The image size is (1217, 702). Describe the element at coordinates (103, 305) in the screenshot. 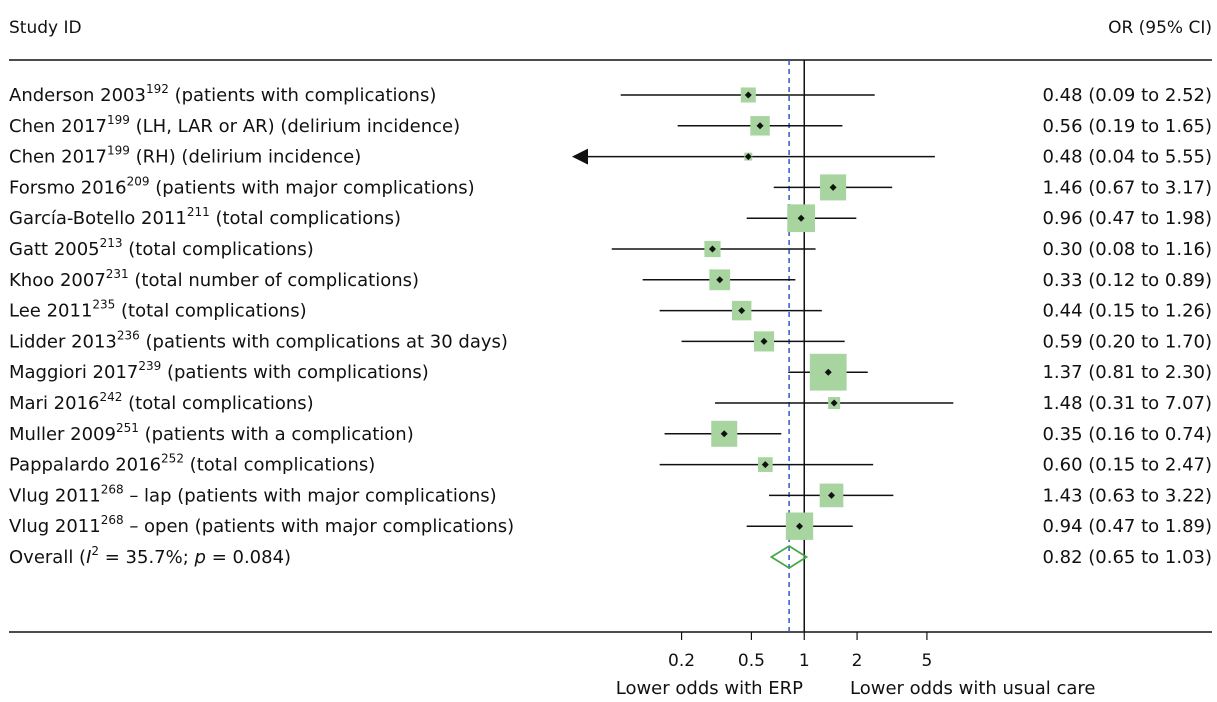

I see `study-ref: 235` at that location.